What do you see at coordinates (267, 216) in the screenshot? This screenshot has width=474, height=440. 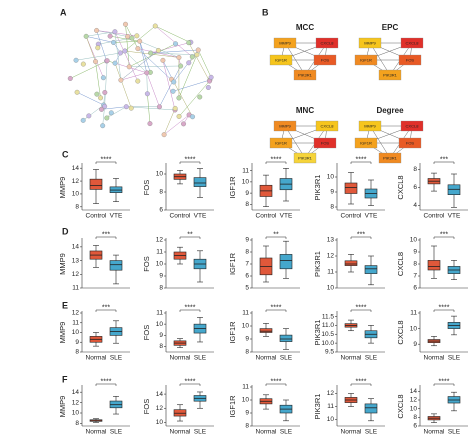 I see `x-tick-label: Control` at bounding box center [267, 216].